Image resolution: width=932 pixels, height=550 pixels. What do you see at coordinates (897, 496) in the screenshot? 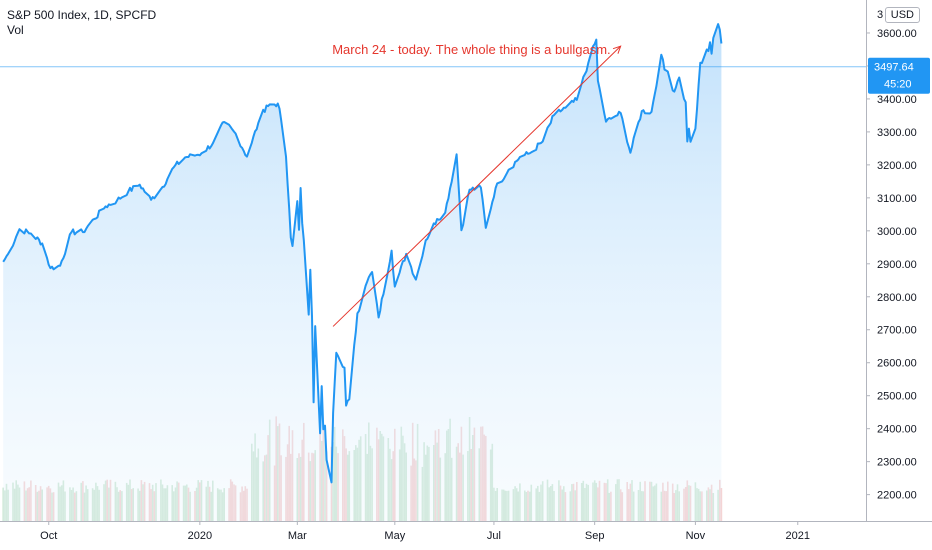
I see `price-axis-tick-label: 2200.00` at bounding box center [897, 496].